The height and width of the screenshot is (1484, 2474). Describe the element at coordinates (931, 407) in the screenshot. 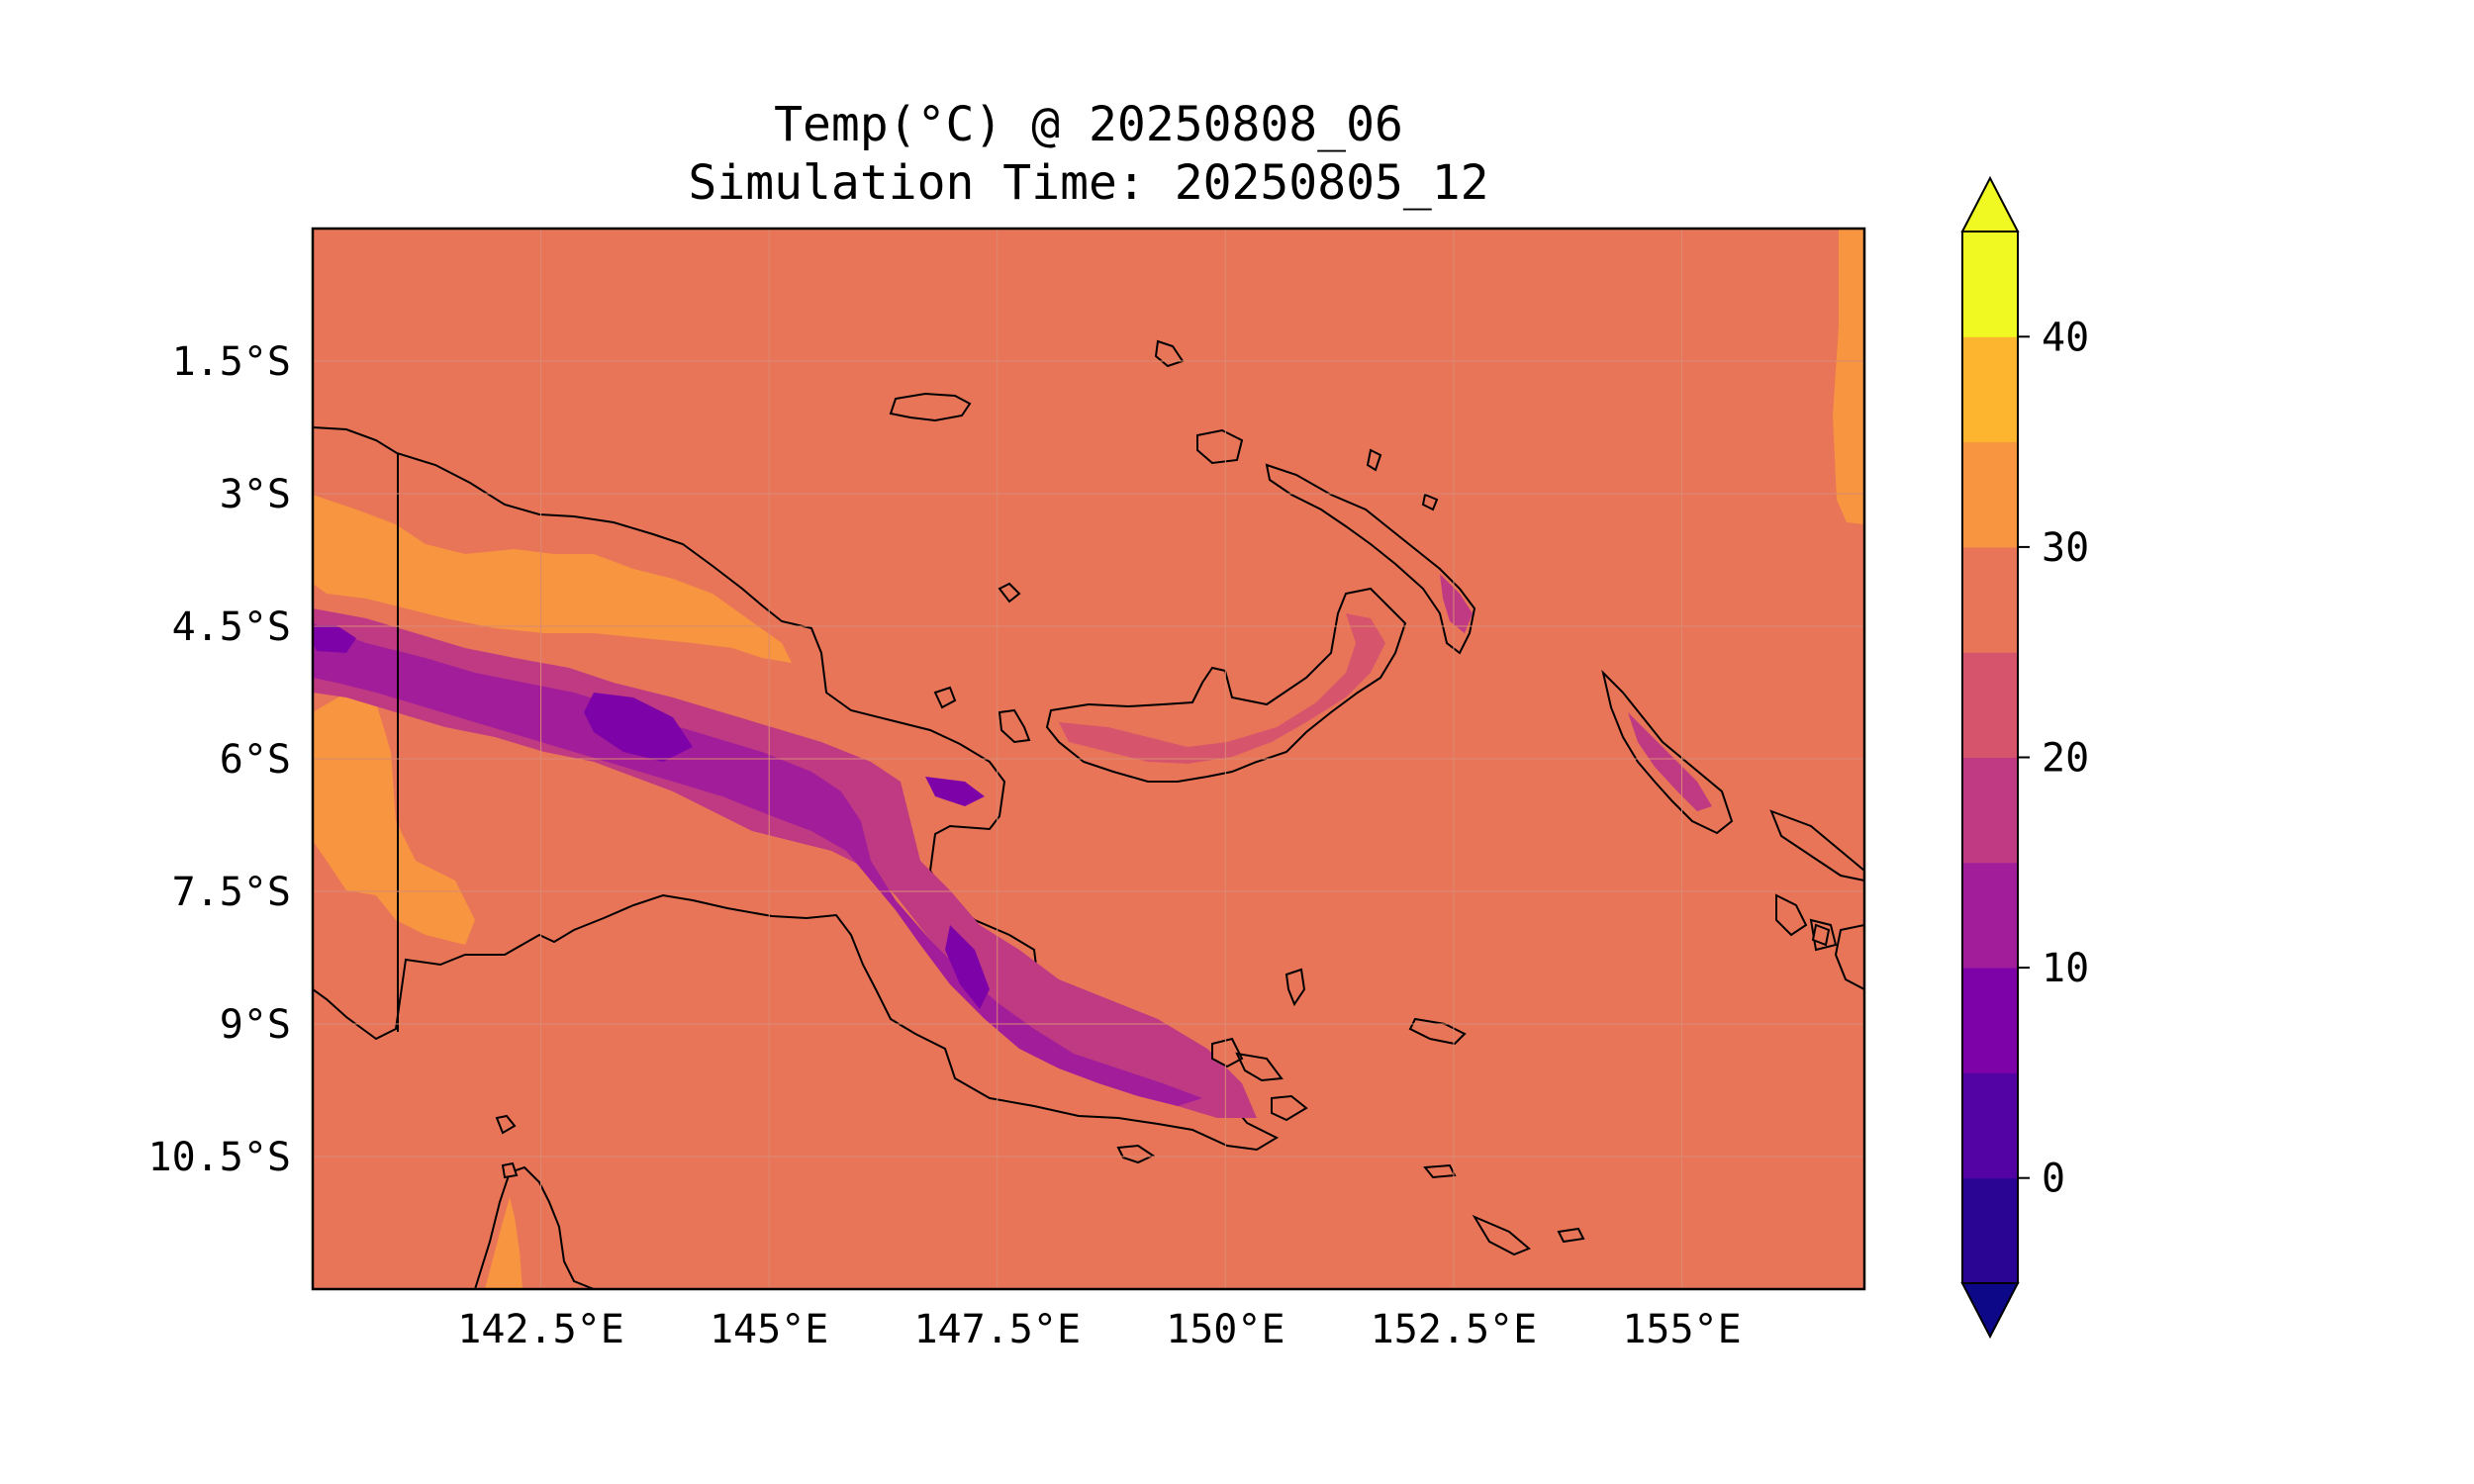

I see `manus-island` at that location.